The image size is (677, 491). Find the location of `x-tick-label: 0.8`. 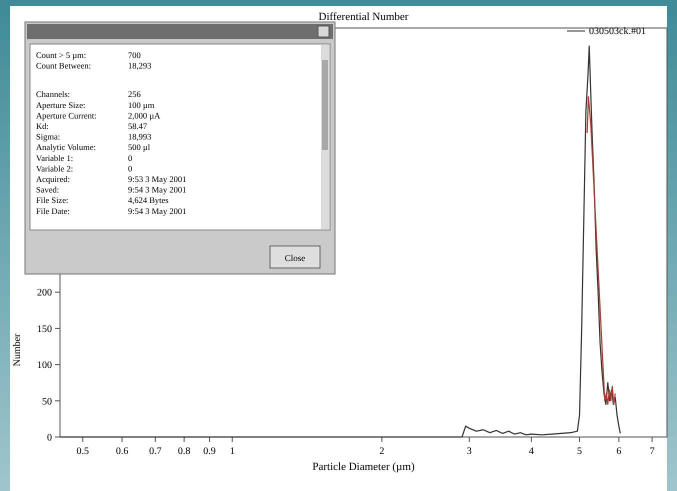

x-tick-label: 0.8 is located at coordinates (184, 451).